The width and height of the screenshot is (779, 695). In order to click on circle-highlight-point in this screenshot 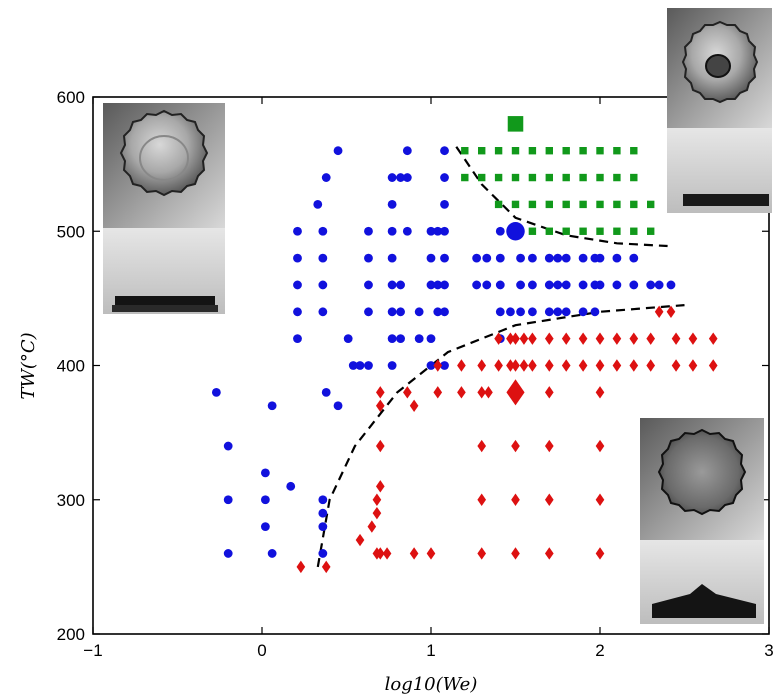, I will do `click(515, 231)`.